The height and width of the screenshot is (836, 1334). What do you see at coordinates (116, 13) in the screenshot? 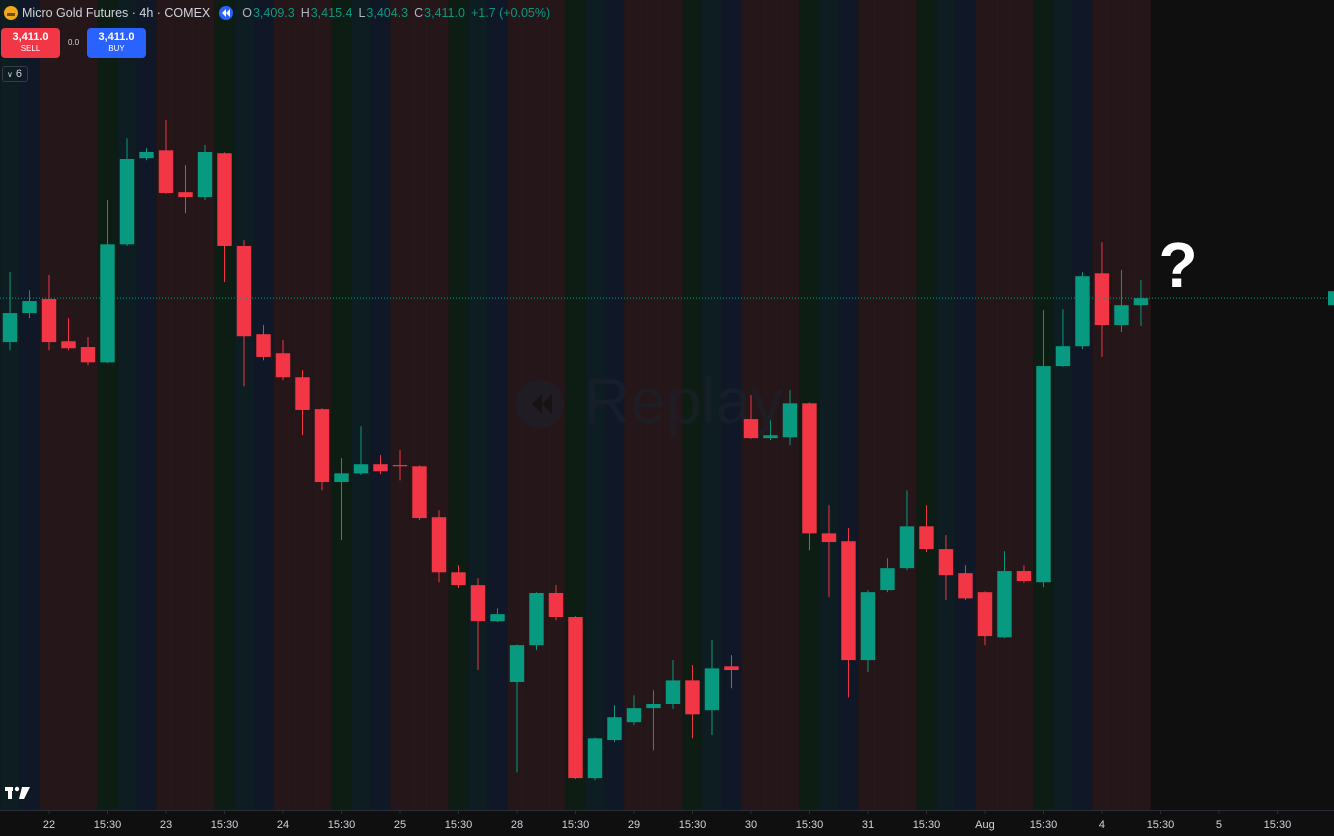
I see `symbol-title: Micro Gold Futures · 4h · COMEX` at bounding box center [116, 13].